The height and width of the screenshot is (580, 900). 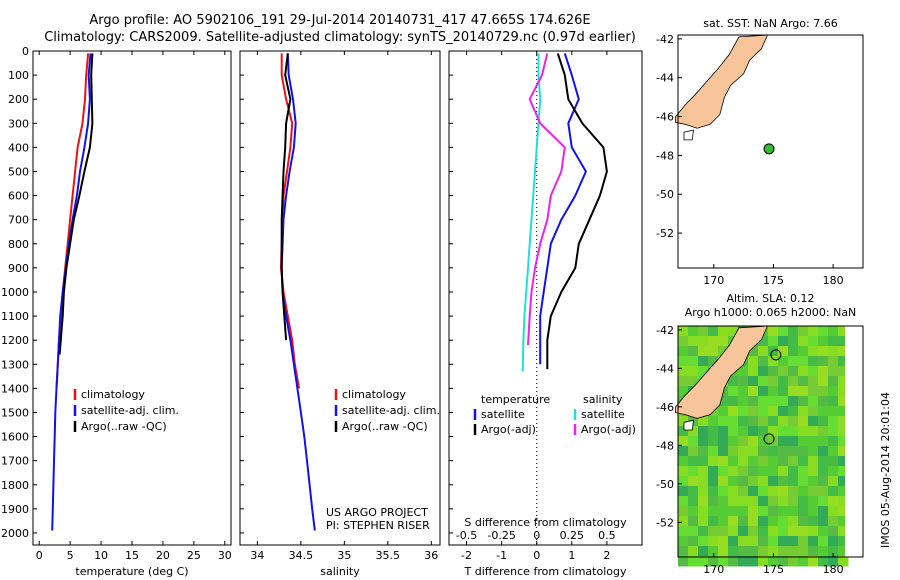 I want to click on difference-xtick-label: 2, so click(x=606, y=555).